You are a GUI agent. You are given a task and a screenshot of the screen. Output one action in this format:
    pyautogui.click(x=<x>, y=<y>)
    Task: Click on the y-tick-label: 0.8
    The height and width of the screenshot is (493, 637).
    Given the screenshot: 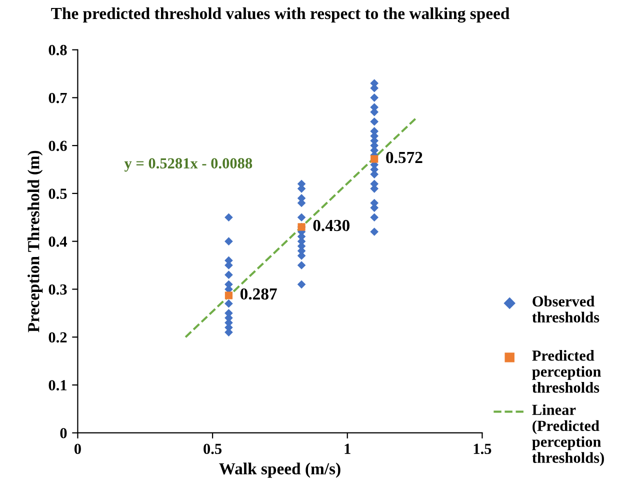 What is the action you would take?
    pyautogui.click(x=57, y=50)
    